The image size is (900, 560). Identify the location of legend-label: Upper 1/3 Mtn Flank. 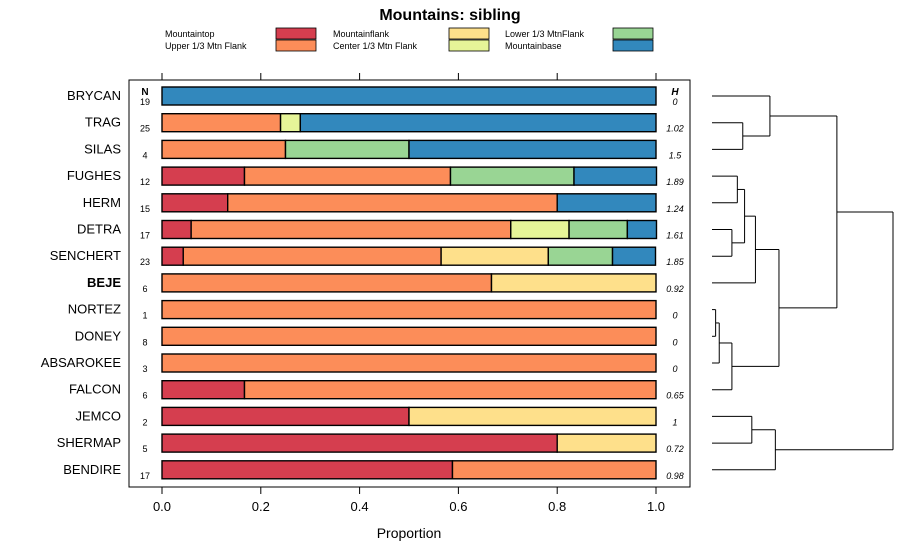
(206, 46).